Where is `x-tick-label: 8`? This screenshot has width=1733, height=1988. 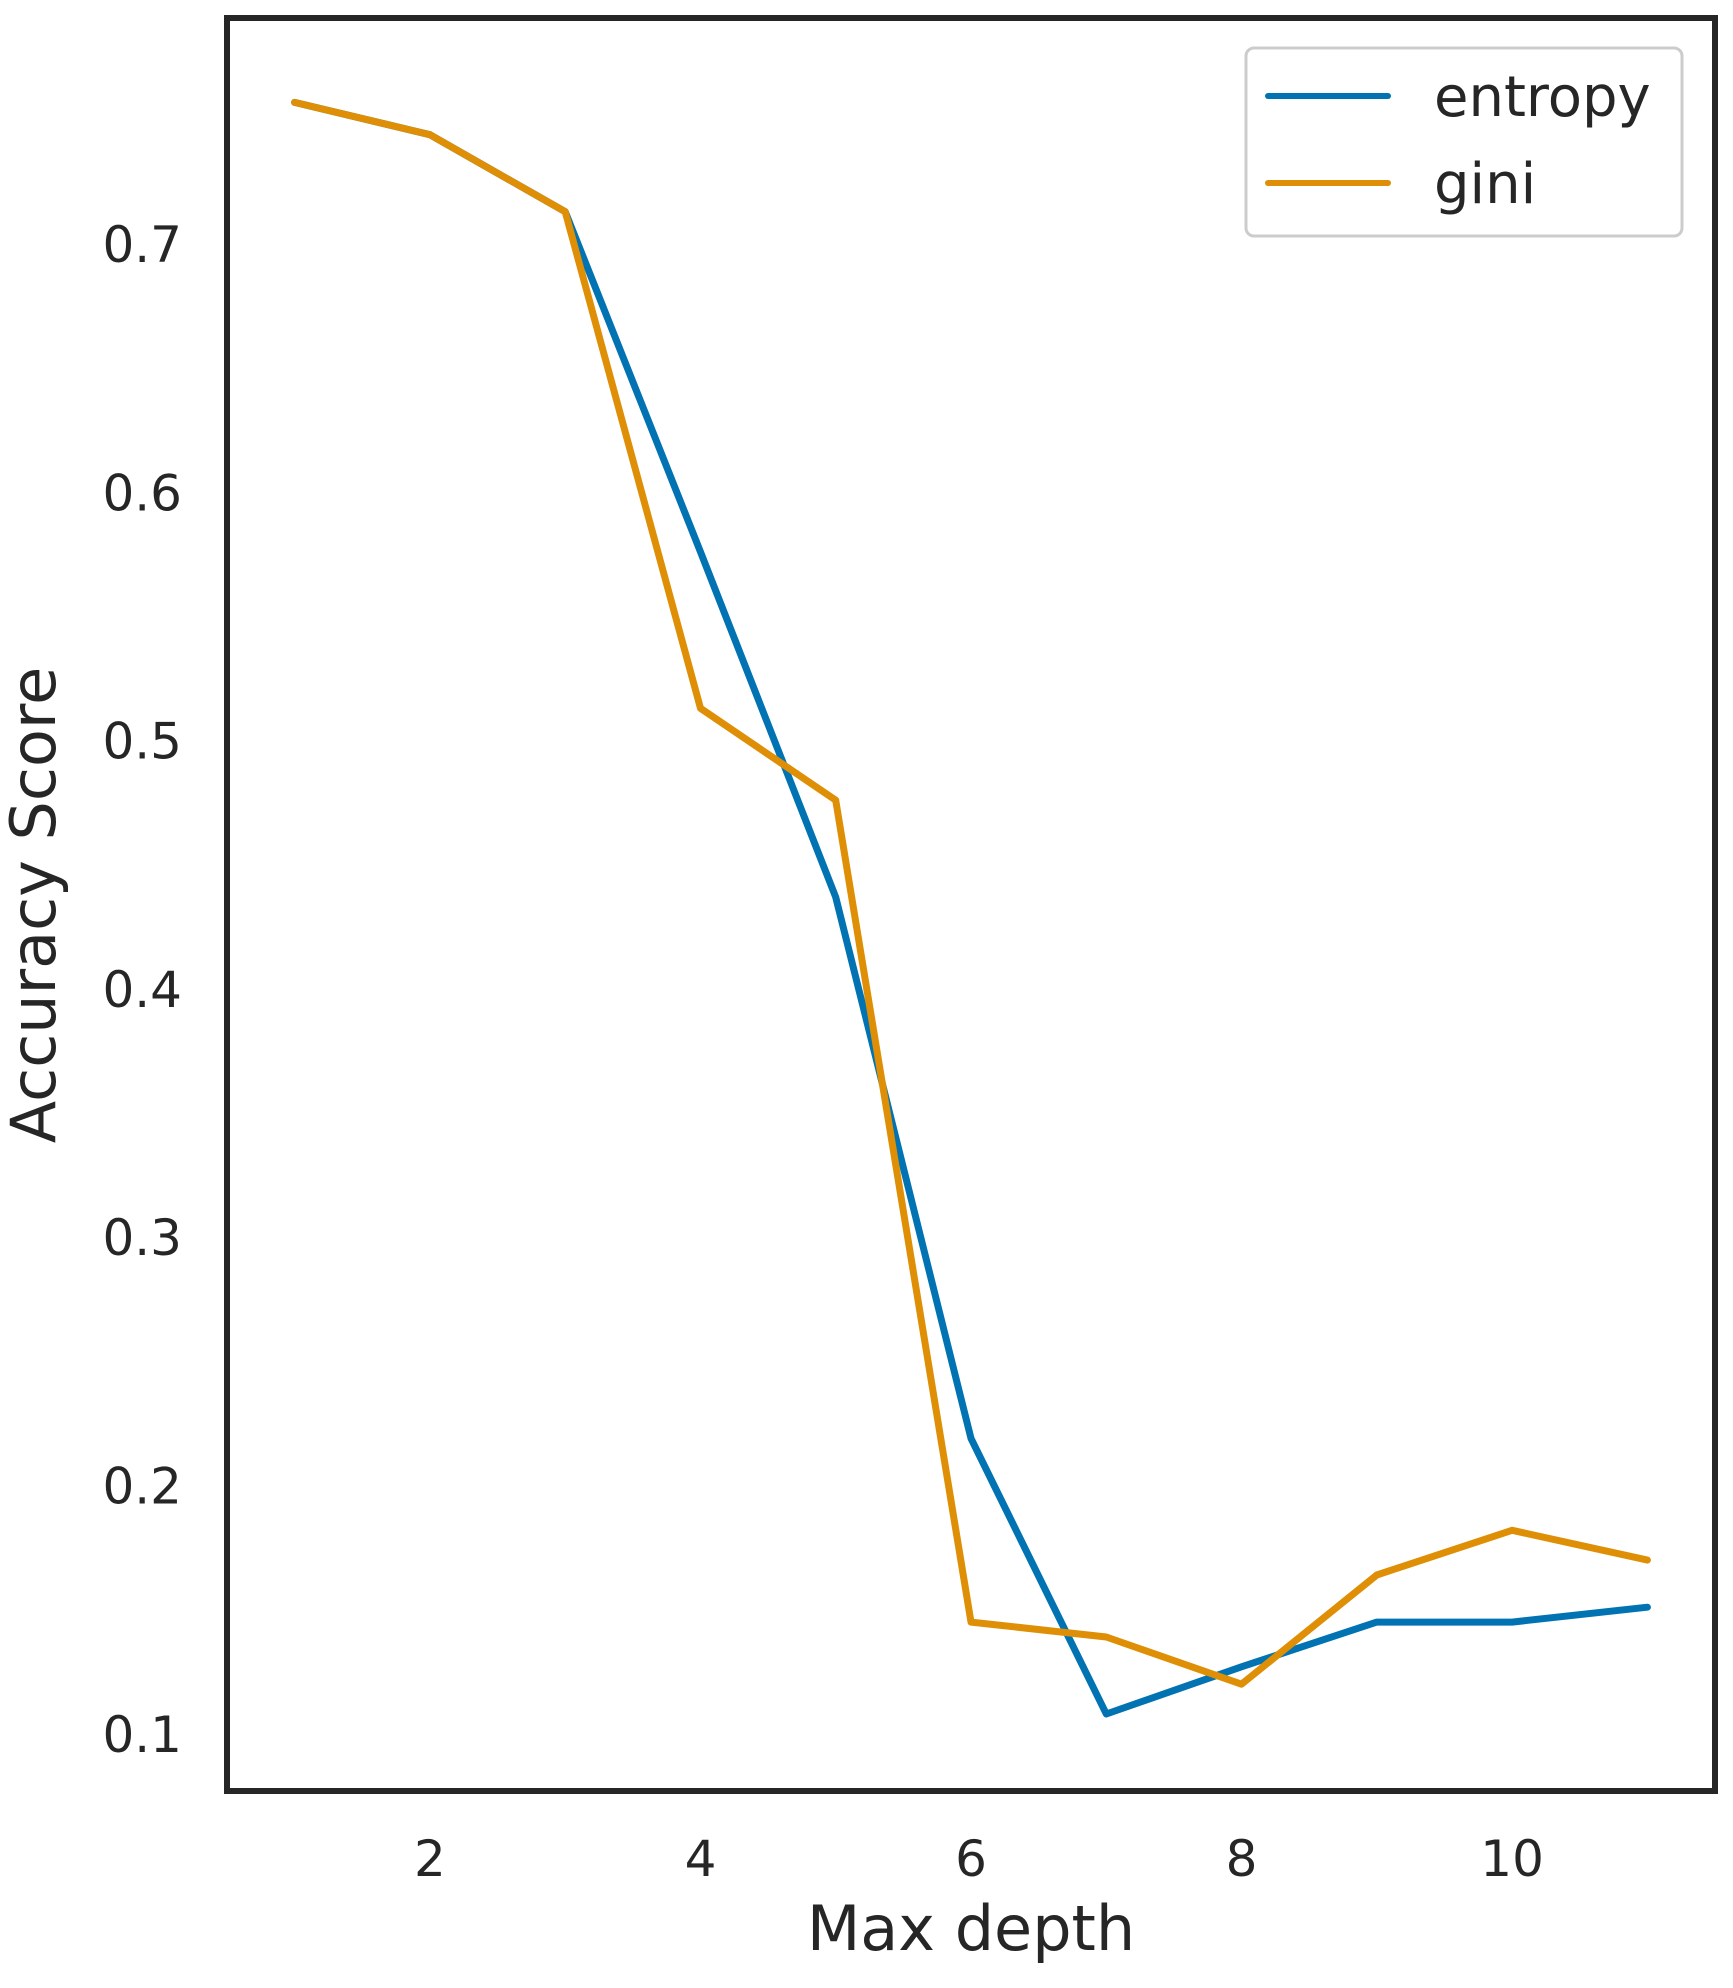
x-tick-label: 8 is located at coordinates (1242, 1859).